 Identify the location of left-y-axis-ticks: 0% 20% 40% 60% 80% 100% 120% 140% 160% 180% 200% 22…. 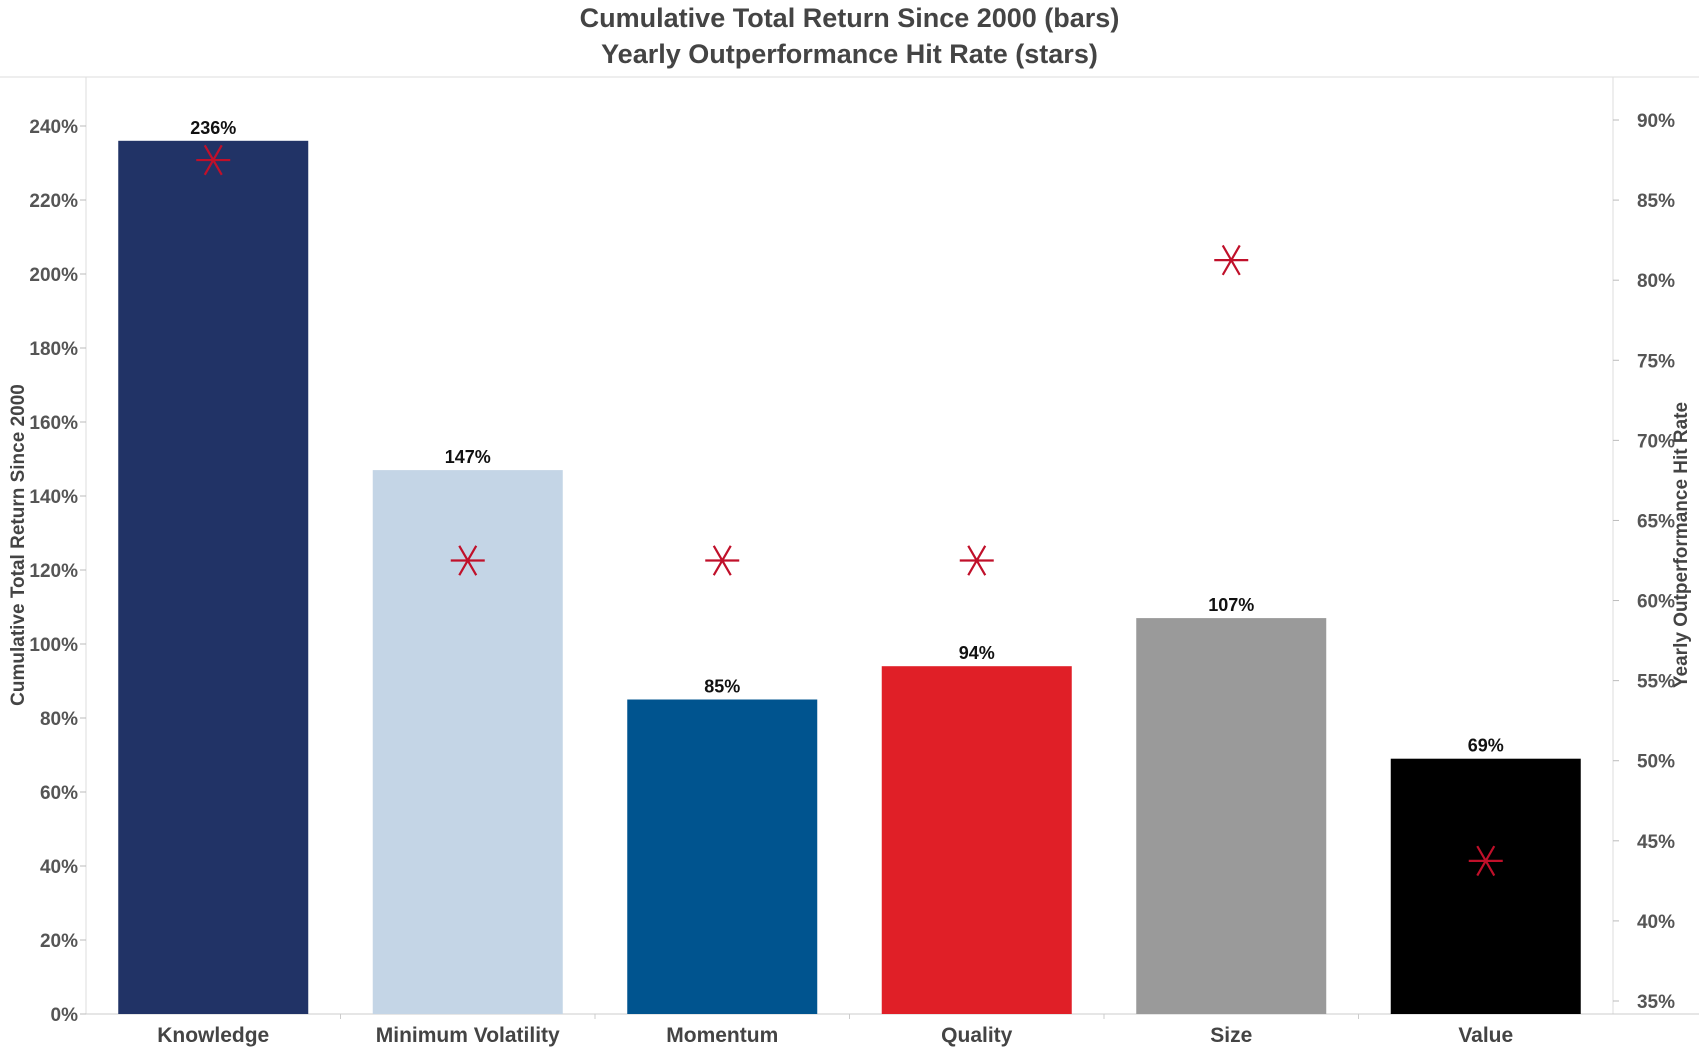
(57, 571).